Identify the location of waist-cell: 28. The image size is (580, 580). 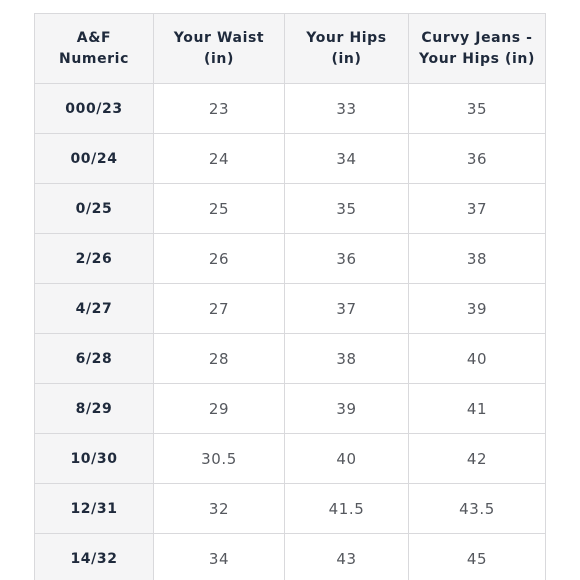
(219, 358).